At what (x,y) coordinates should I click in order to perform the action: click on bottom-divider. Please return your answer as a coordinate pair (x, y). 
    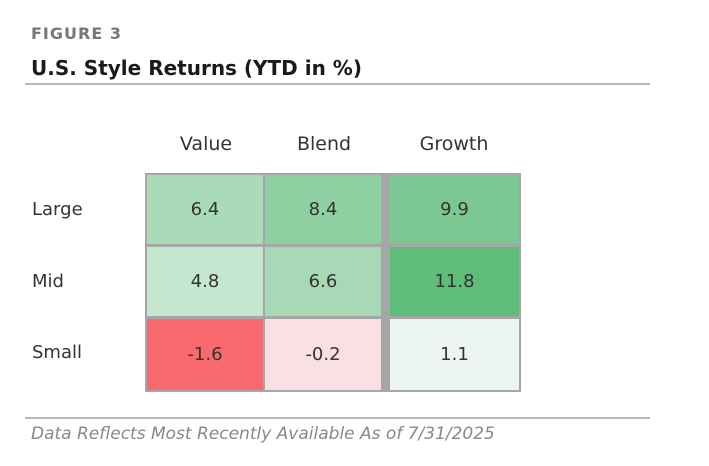
    Looking at the image, I should click on (337, 418).